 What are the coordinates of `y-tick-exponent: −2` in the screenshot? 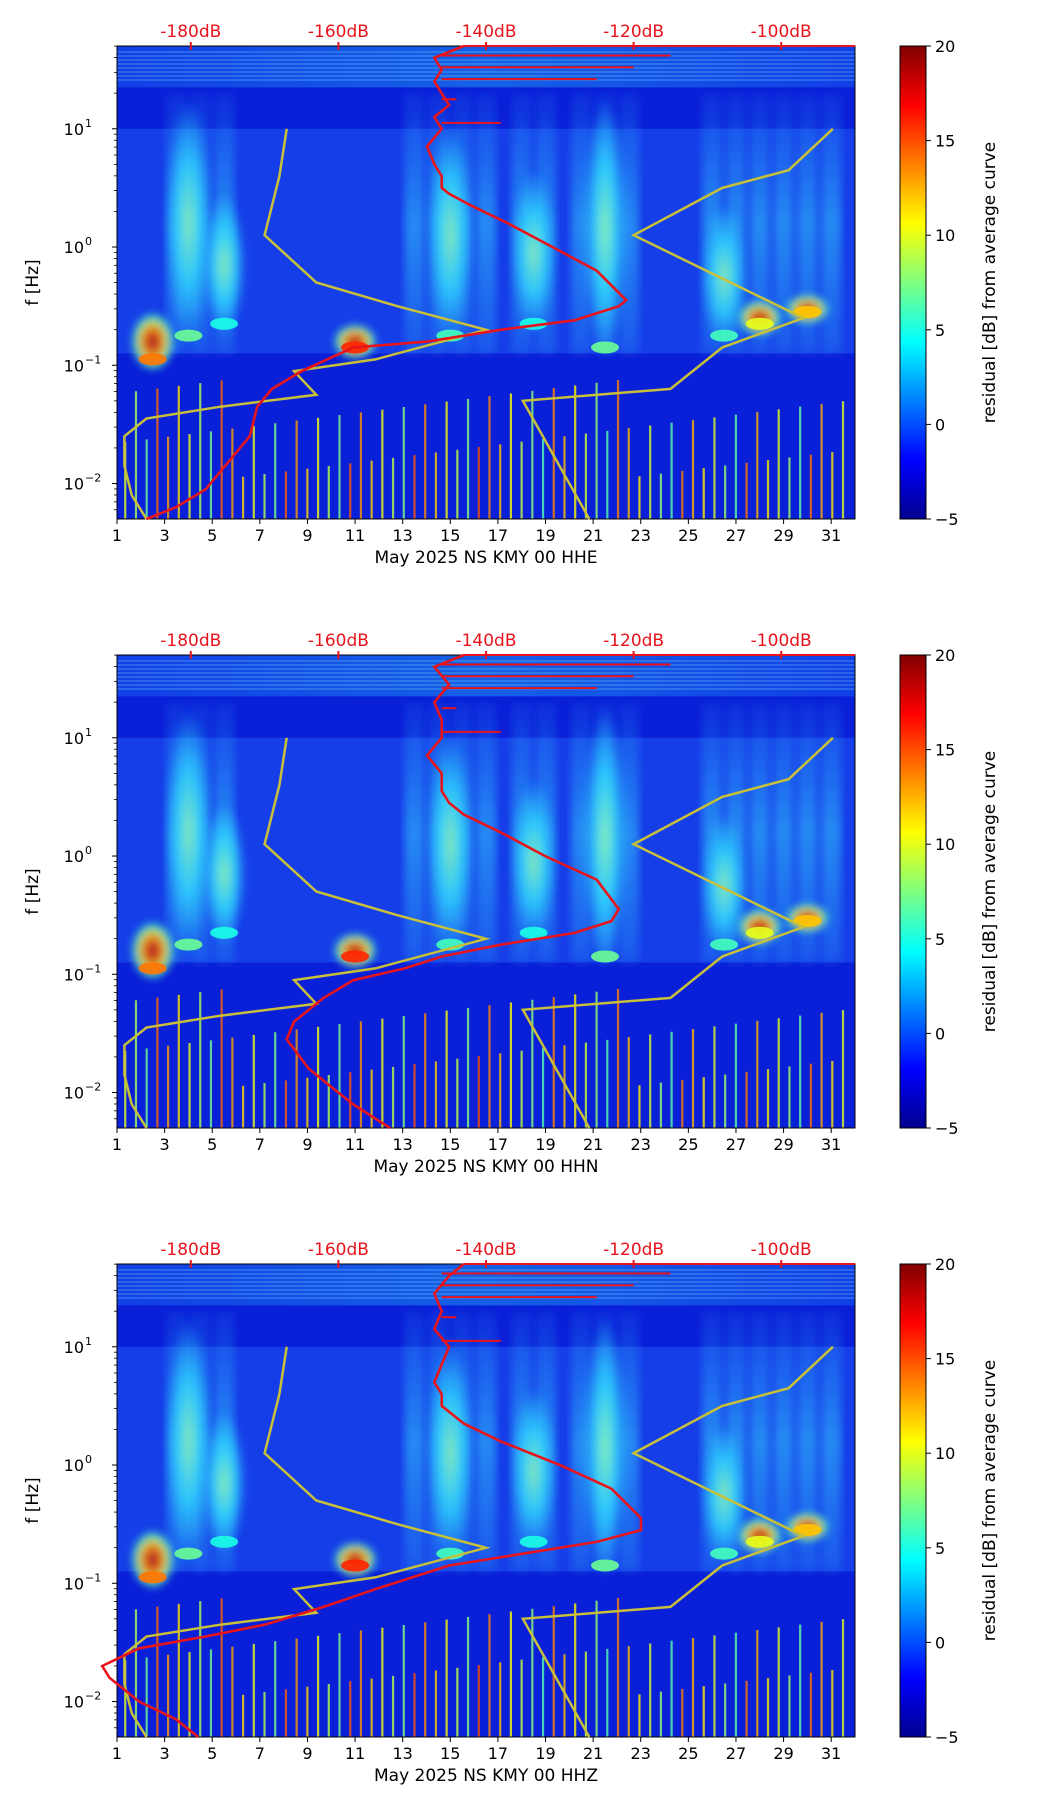 It's located at (93, 1087).